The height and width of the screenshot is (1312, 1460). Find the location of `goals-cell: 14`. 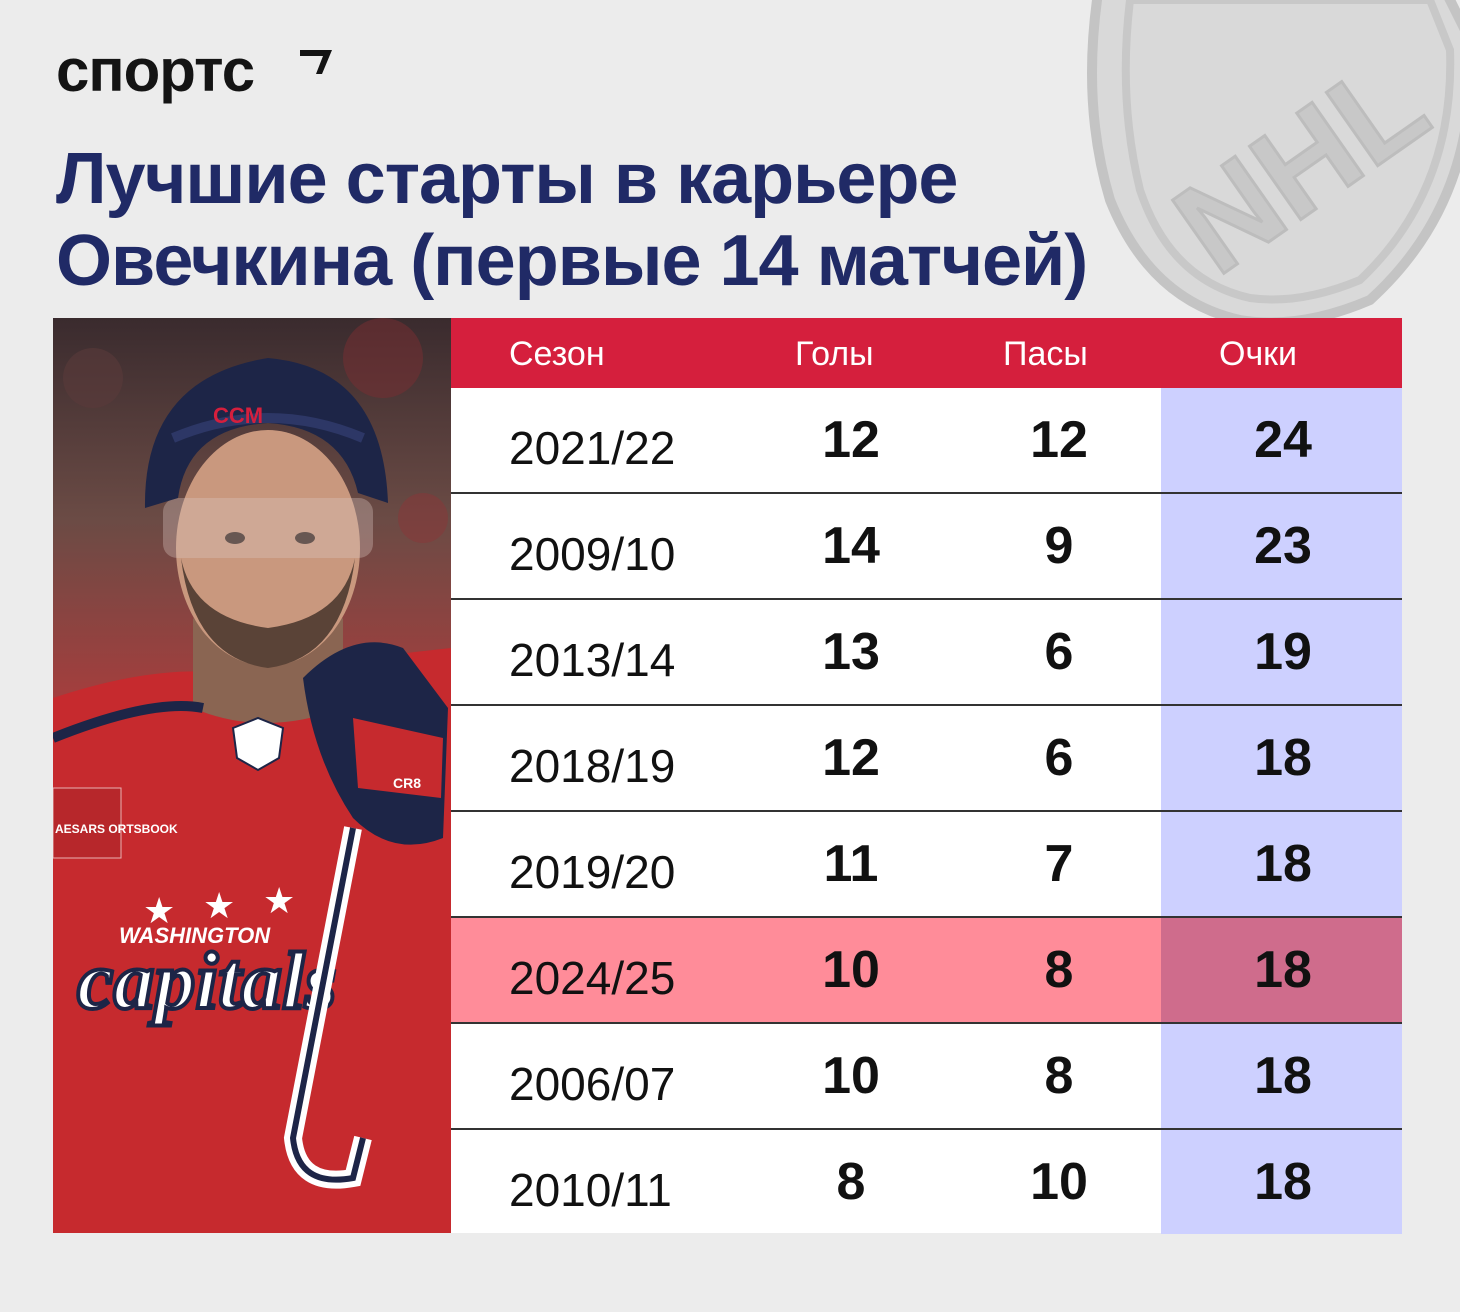

goals-cell: 14 is located at coordinates (851, 546).